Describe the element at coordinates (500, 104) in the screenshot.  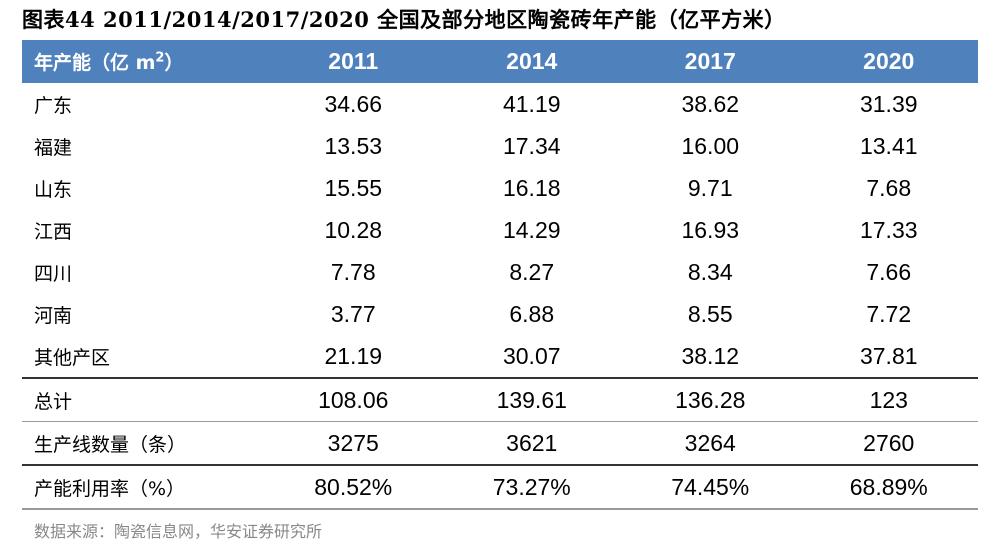
I see `table-row: 广东 34.66 41.19 38.62 31.39` at that location.